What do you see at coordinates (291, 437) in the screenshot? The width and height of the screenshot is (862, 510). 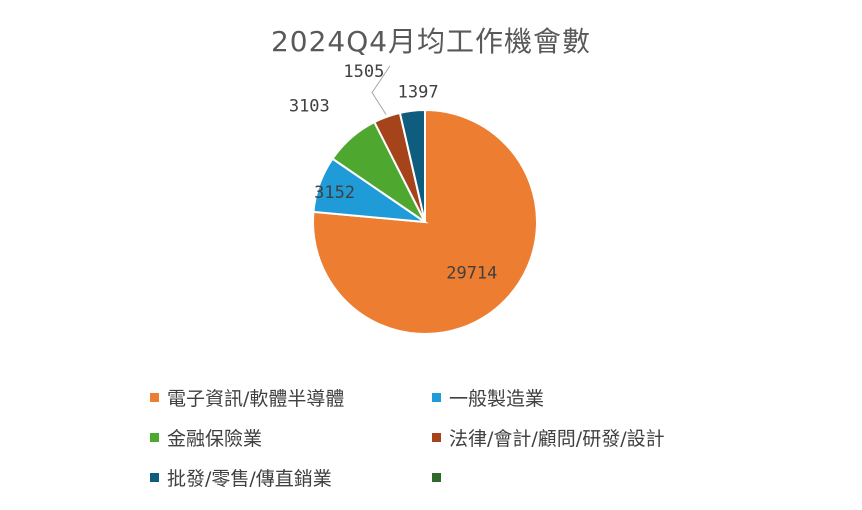 I see `legend-item: 金融保險業` at bounding box center [291, 437].